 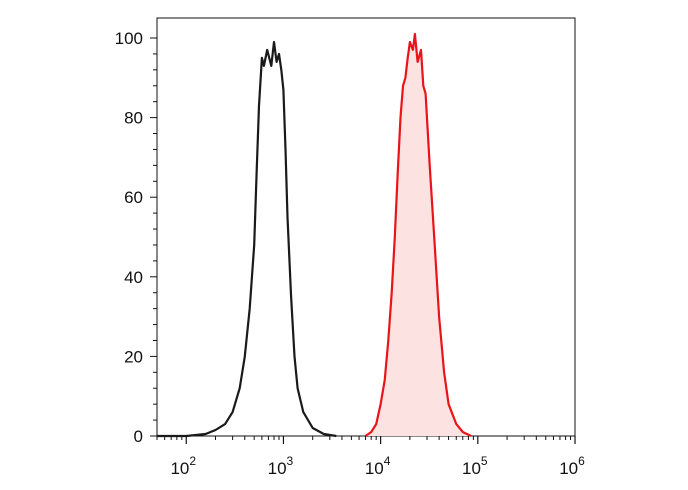 What do you see at coordinates (133, 118) in the screenshot?
I see `y-tick-label: 80` at bounding box center [133, 118].